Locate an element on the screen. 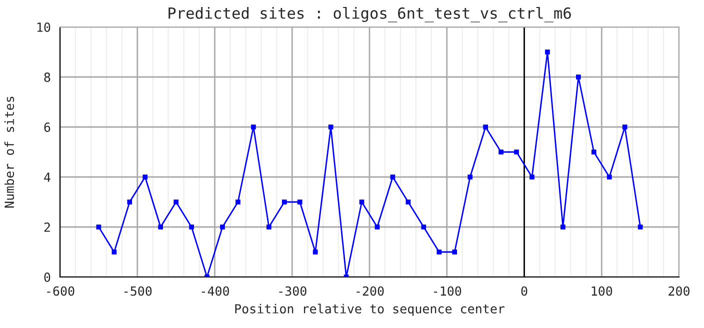 This screenshot has height=328, width=704. chart-title: Predicted sites : oligos_6nt_test_vs_ctrl_m6 is located at coordinates (369, 14).